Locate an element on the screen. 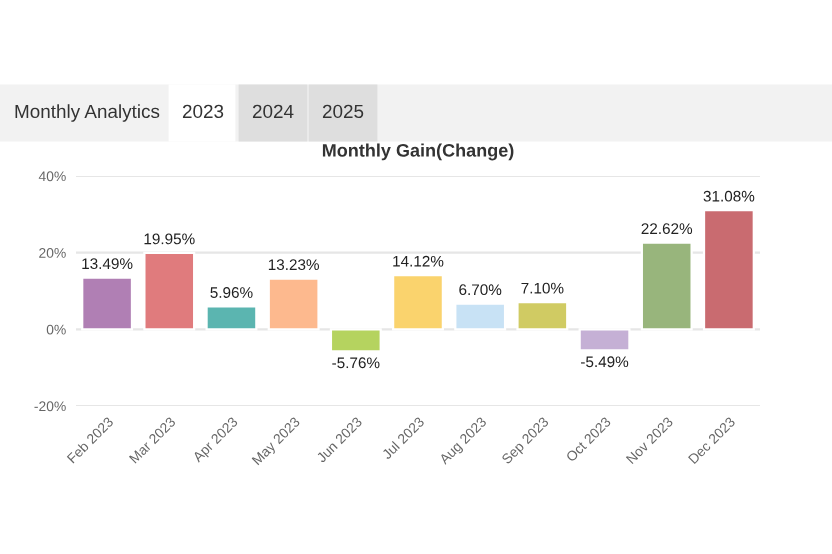  text: Monthly Analytics is located at coordinates (87, 113).